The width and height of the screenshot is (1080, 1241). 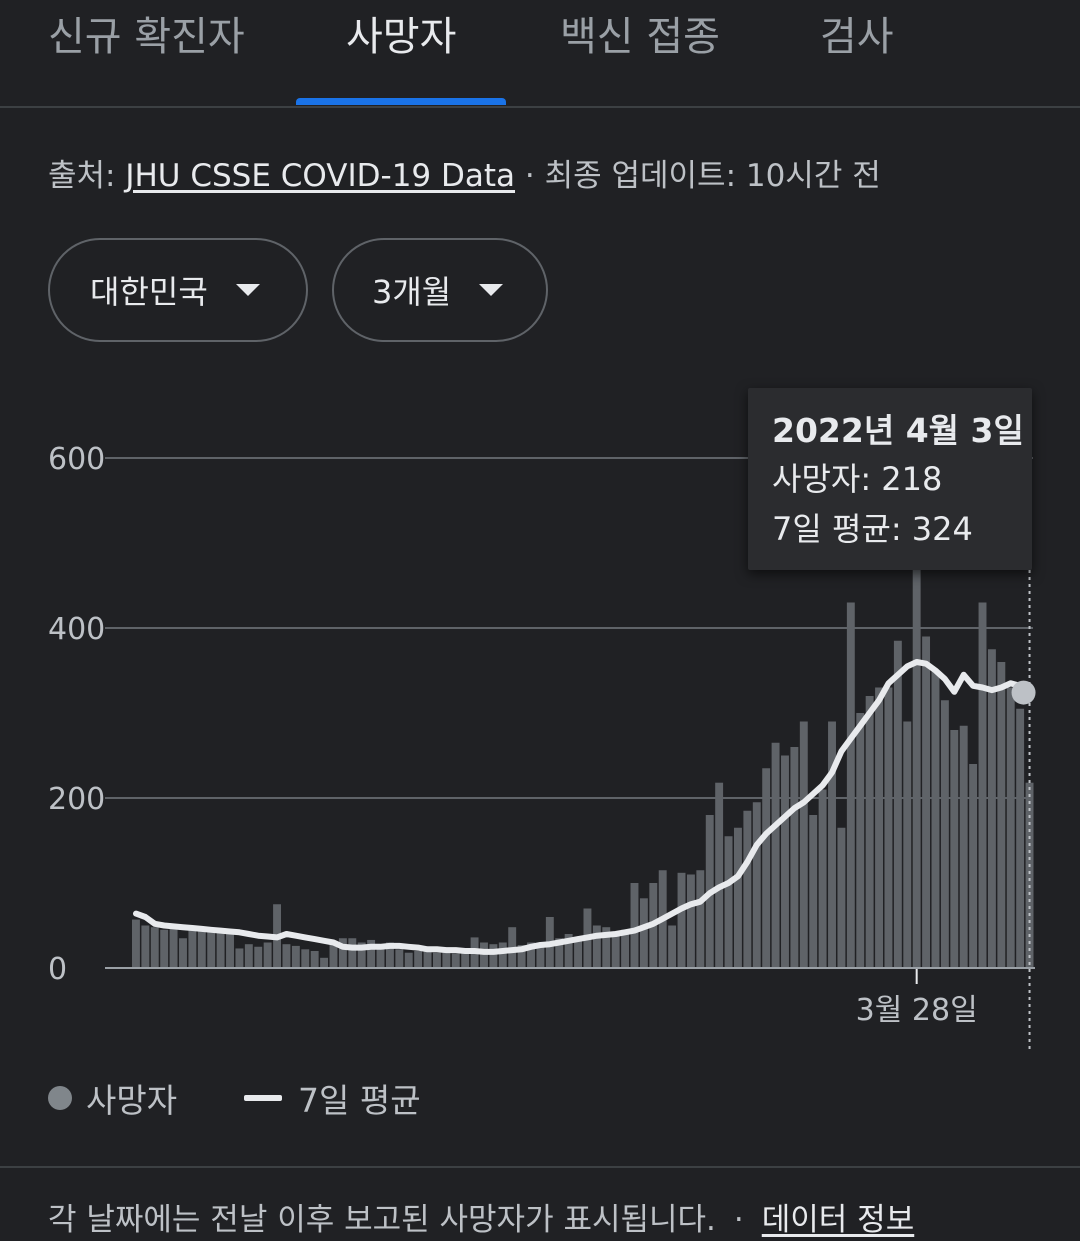 I want to click on legend-average-label: 7일 평균, so click(x=359, y=1100).